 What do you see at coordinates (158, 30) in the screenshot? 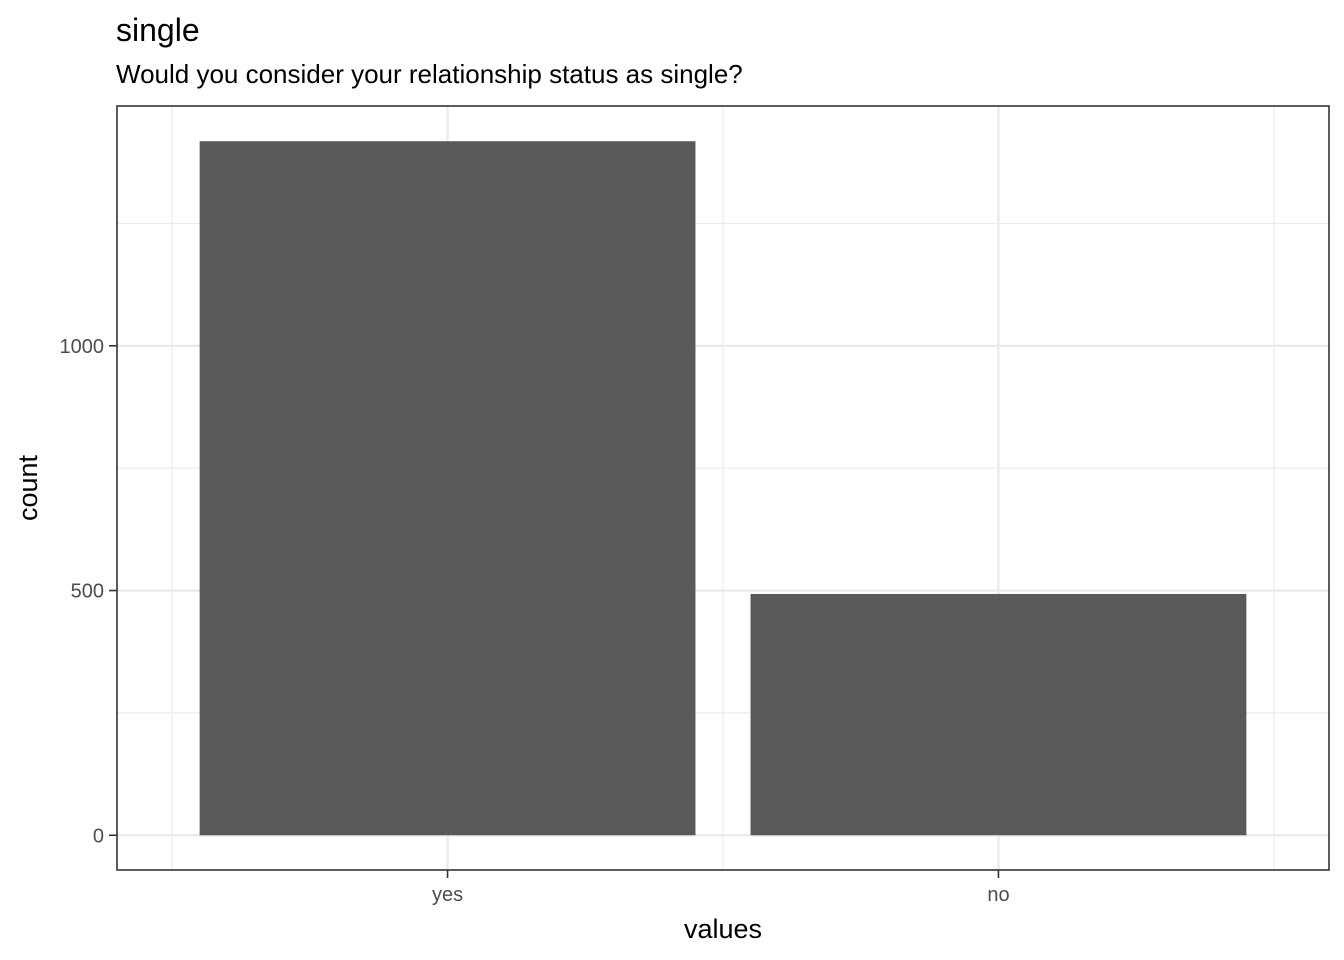
I see `chart-title: single` at bounding box center [158, 30].